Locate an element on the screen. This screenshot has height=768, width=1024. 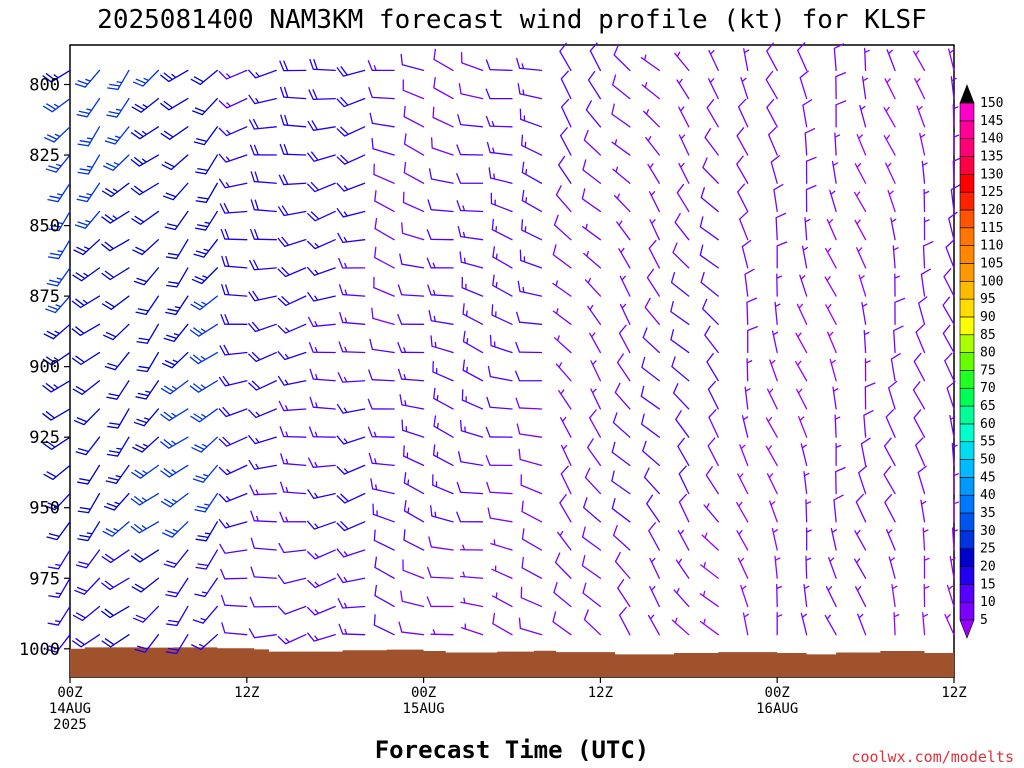
x-tick-label: 12Z is located at coordinates (953, 693).